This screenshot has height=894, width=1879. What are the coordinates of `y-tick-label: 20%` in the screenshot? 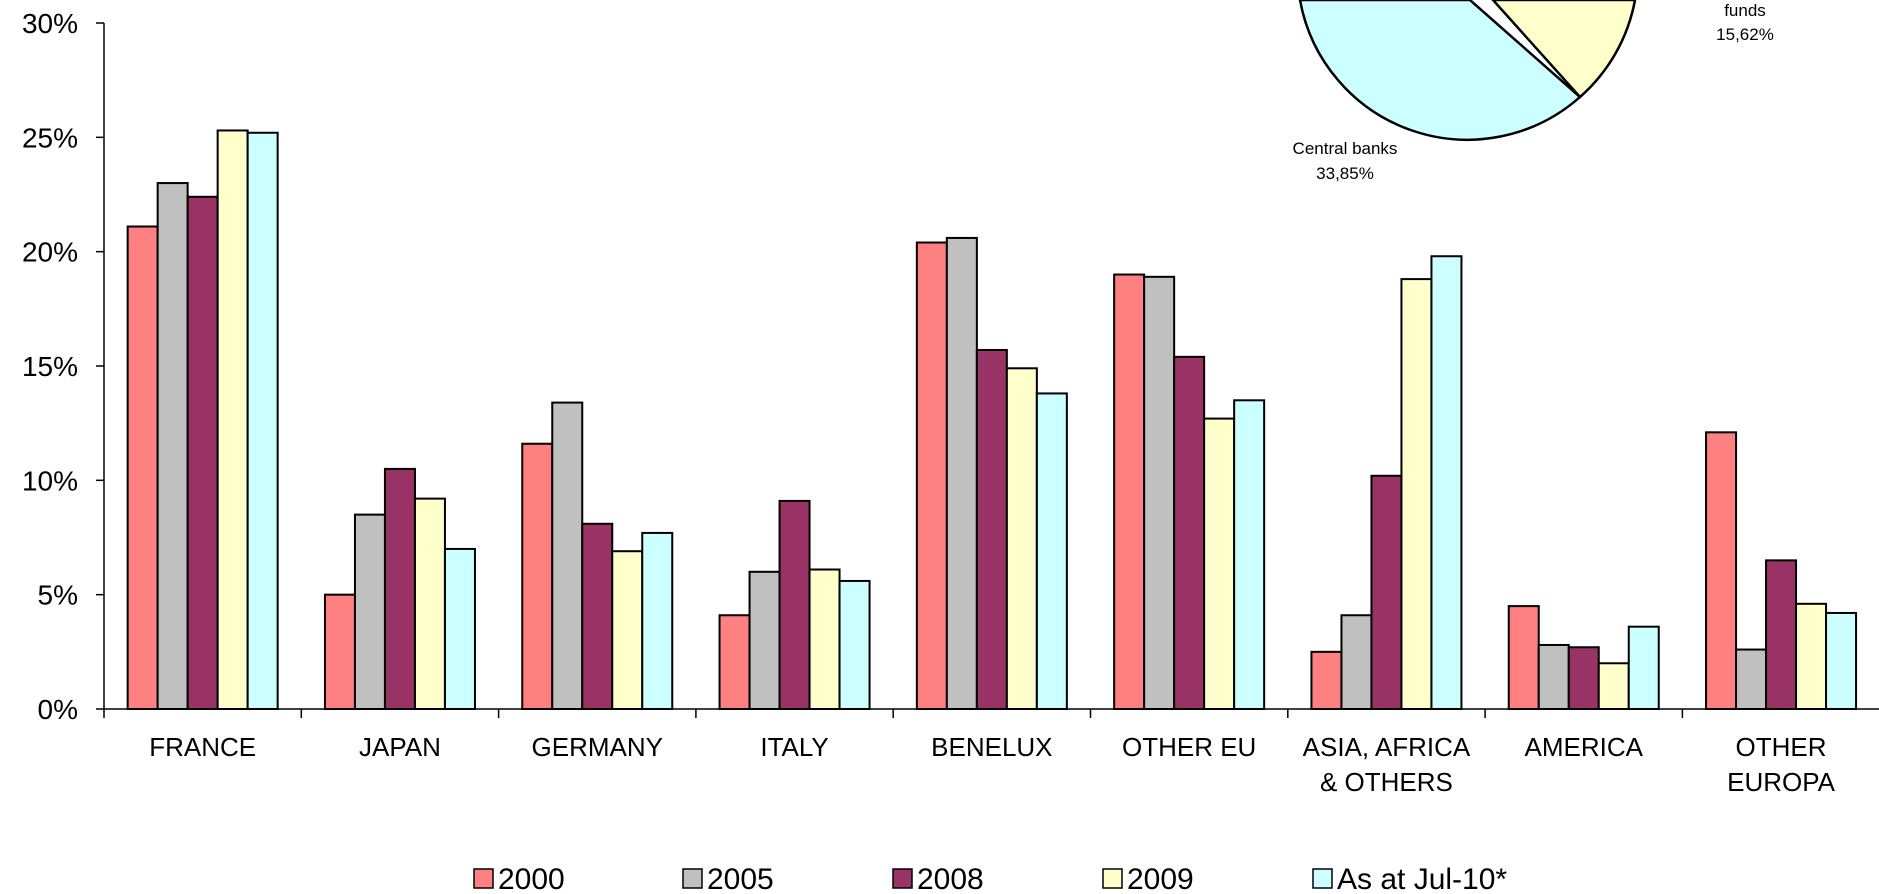 It's located at (50, 252).